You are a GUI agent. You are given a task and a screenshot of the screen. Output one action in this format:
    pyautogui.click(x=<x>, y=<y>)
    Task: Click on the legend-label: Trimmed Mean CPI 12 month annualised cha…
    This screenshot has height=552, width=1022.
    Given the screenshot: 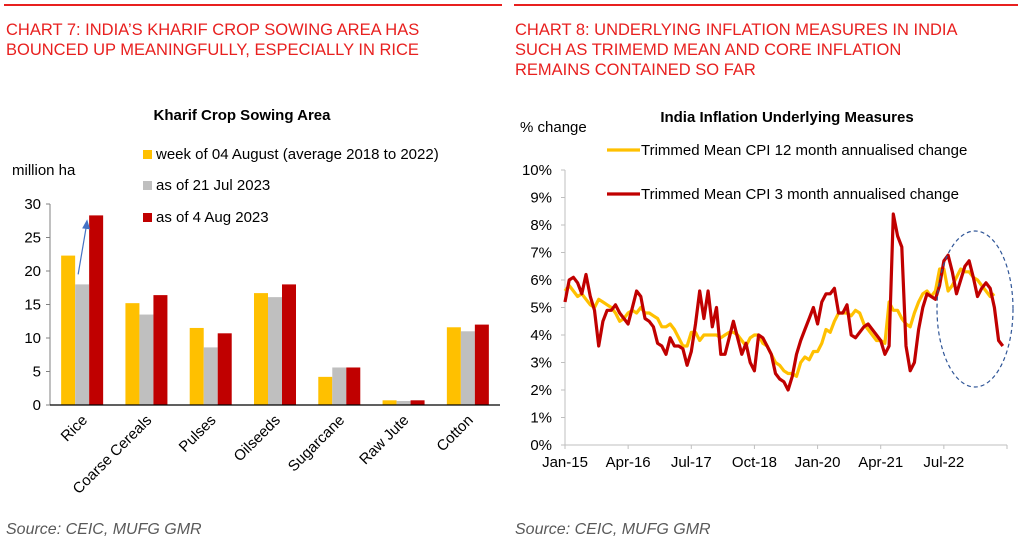 What is the action you would take?
    pyautogui.click(x=804, y=150)
    